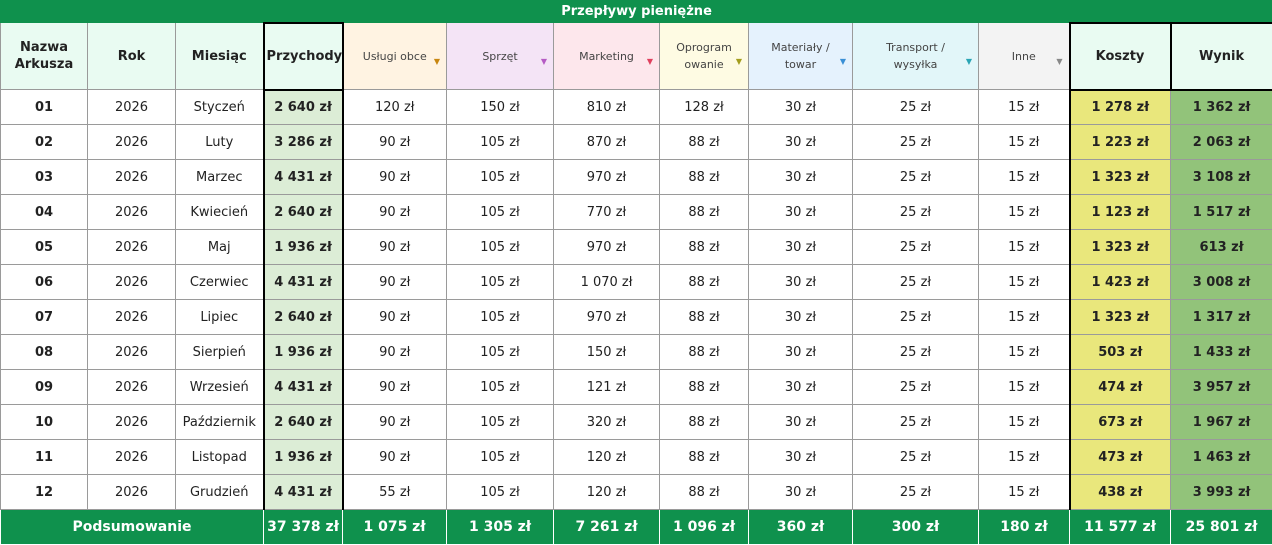 The width and height of the screenshot is (1272, 545). I want to click on summary-category-cost: 1 096 zł, so click(704, 527).